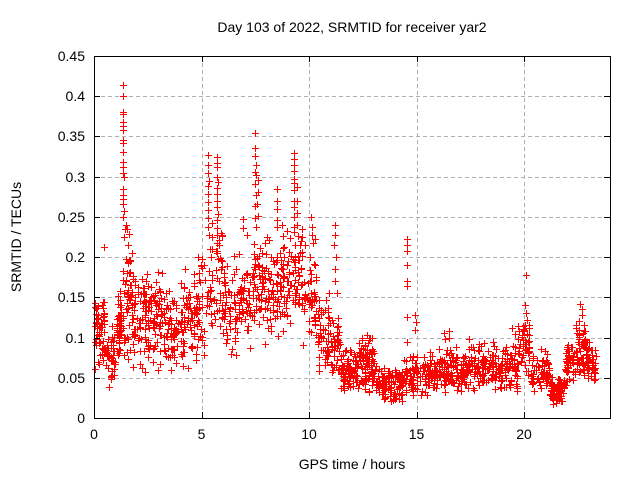 The image size is (640, 480). I want to click on y-tick-label: 0, so click(81, 418).